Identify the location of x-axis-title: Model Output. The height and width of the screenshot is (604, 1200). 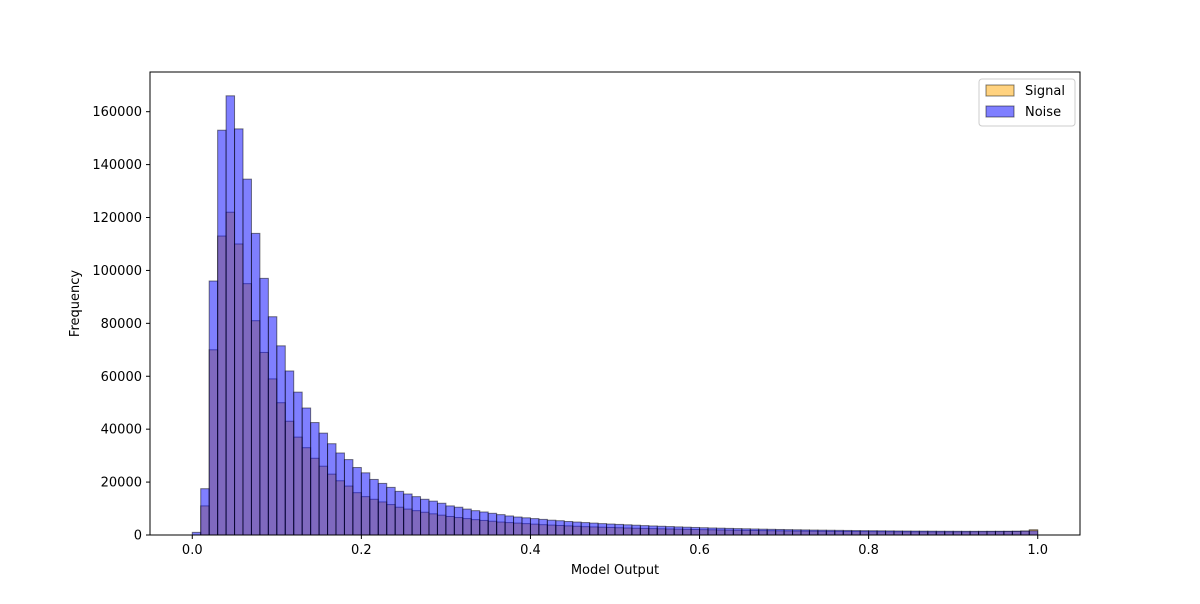
(615, 570).